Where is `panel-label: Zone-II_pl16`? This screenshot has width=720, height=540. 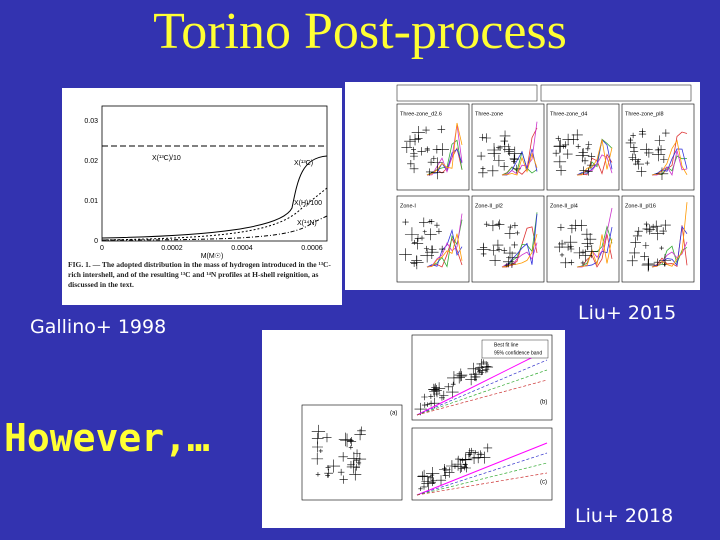 panel-label: Zone-II_pl16 is located at coordinates (640, 206).